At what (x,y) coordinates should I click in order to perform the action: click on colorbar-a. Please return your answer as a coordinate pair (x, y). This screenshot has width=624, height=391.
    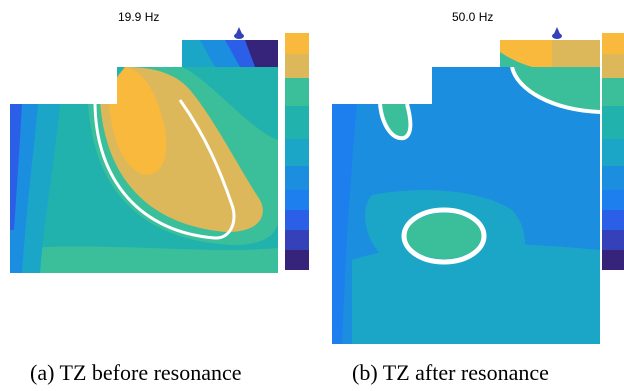
    Looking at the image, I should click on (297, 151).